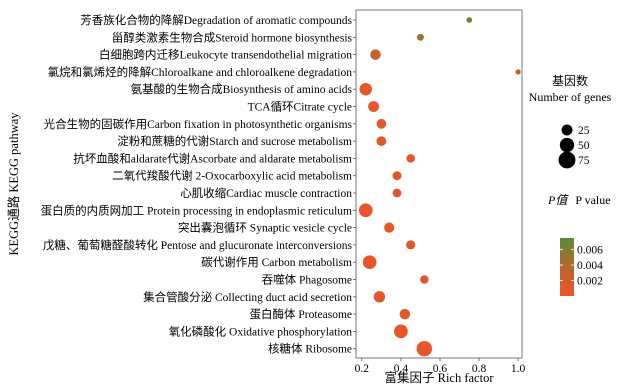 The height and width of the screenshot is (387, 620). I want to click on color-legend-title-en: P value, so click(592, 200).